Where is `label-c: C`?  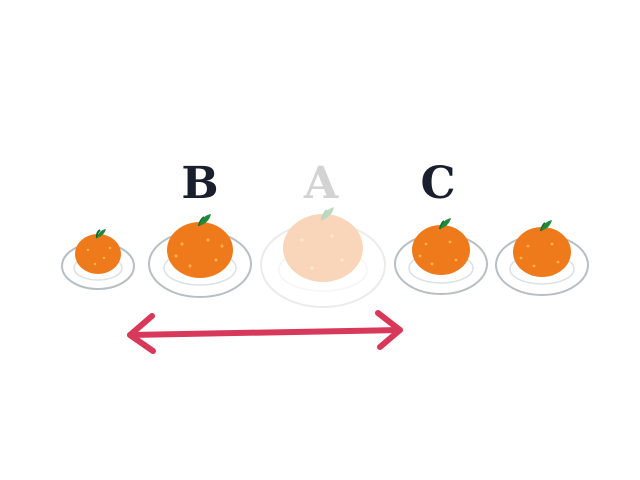
label-c: C is located at coordinates (437, 183).